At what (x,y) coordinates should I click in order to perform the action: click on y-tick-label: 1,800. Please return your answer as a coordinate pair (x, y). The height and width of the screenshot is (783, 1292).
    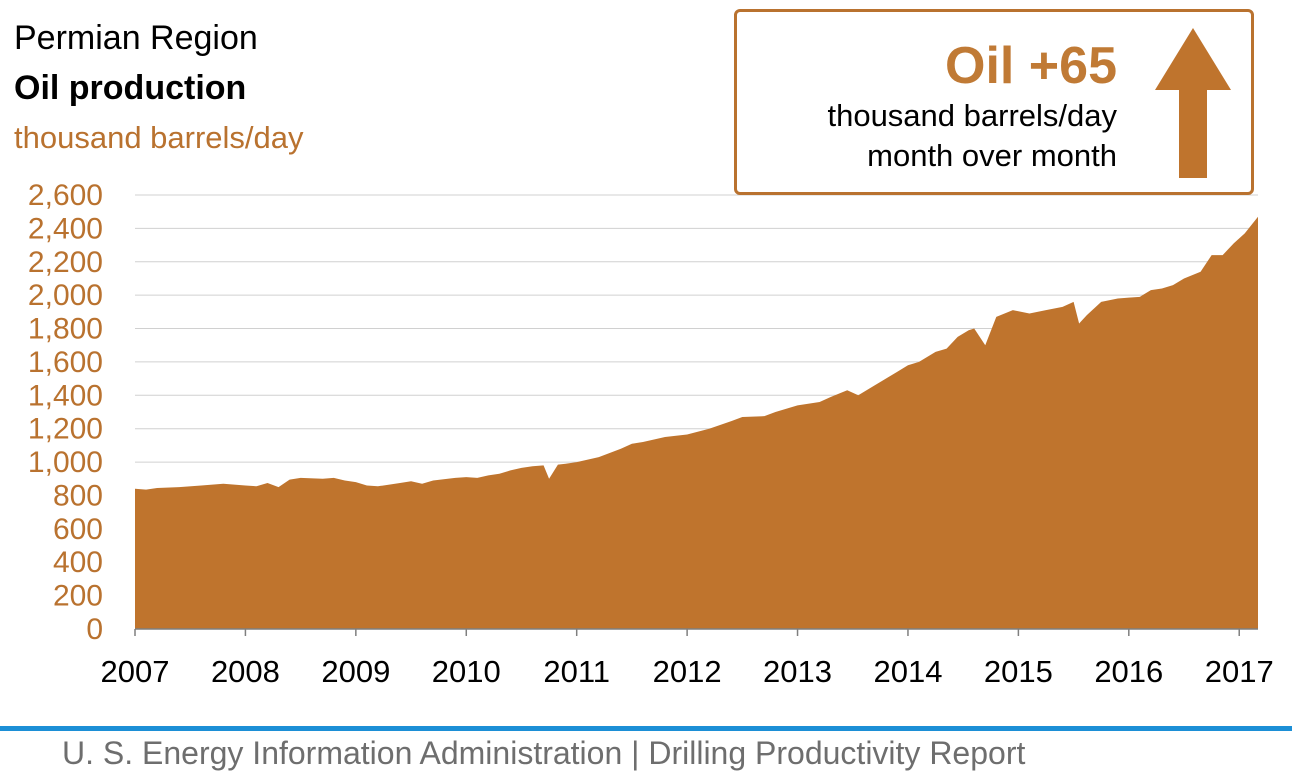
    Looking at the image, I should click on (65, 329).